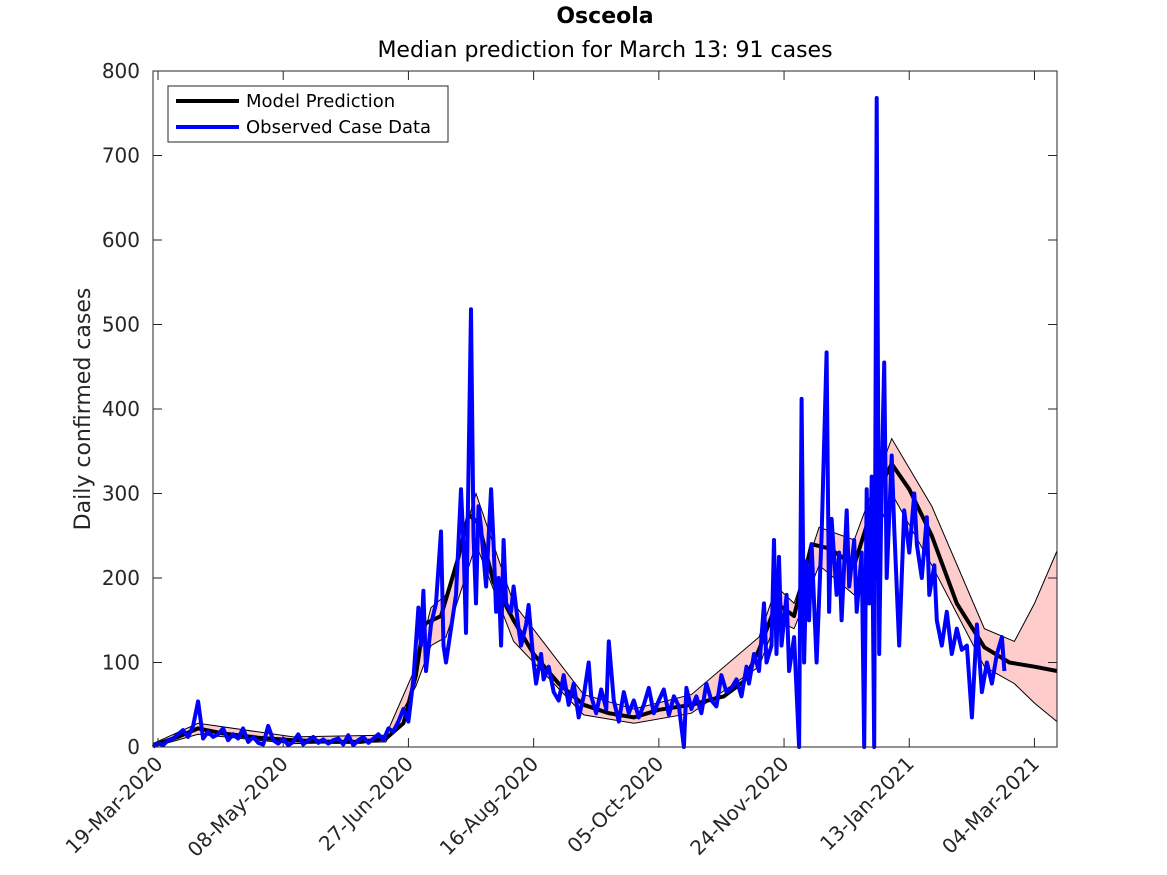 The image size is (1167, 875). I want to click on y-tick-label: 200, so click(121, 578).